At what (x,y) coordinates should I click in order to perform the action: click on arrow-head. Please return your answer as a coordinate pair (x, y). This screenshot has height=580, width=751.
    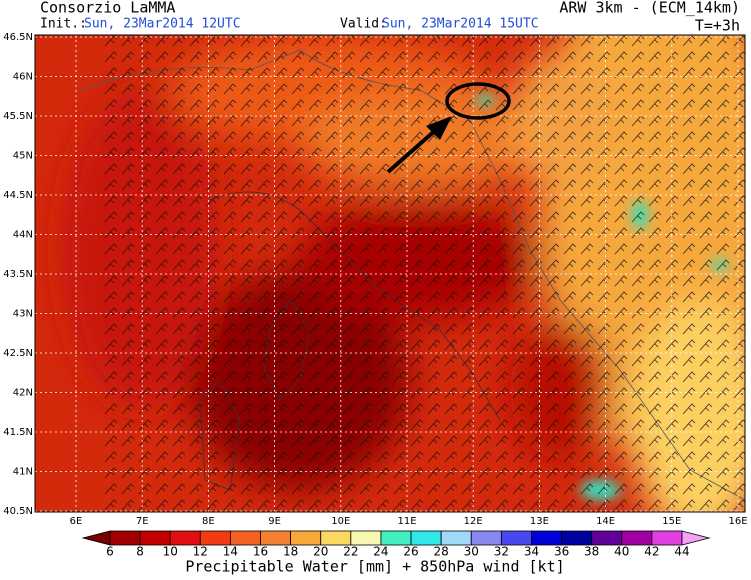
    Looking at the image, I should click on (439, 128).